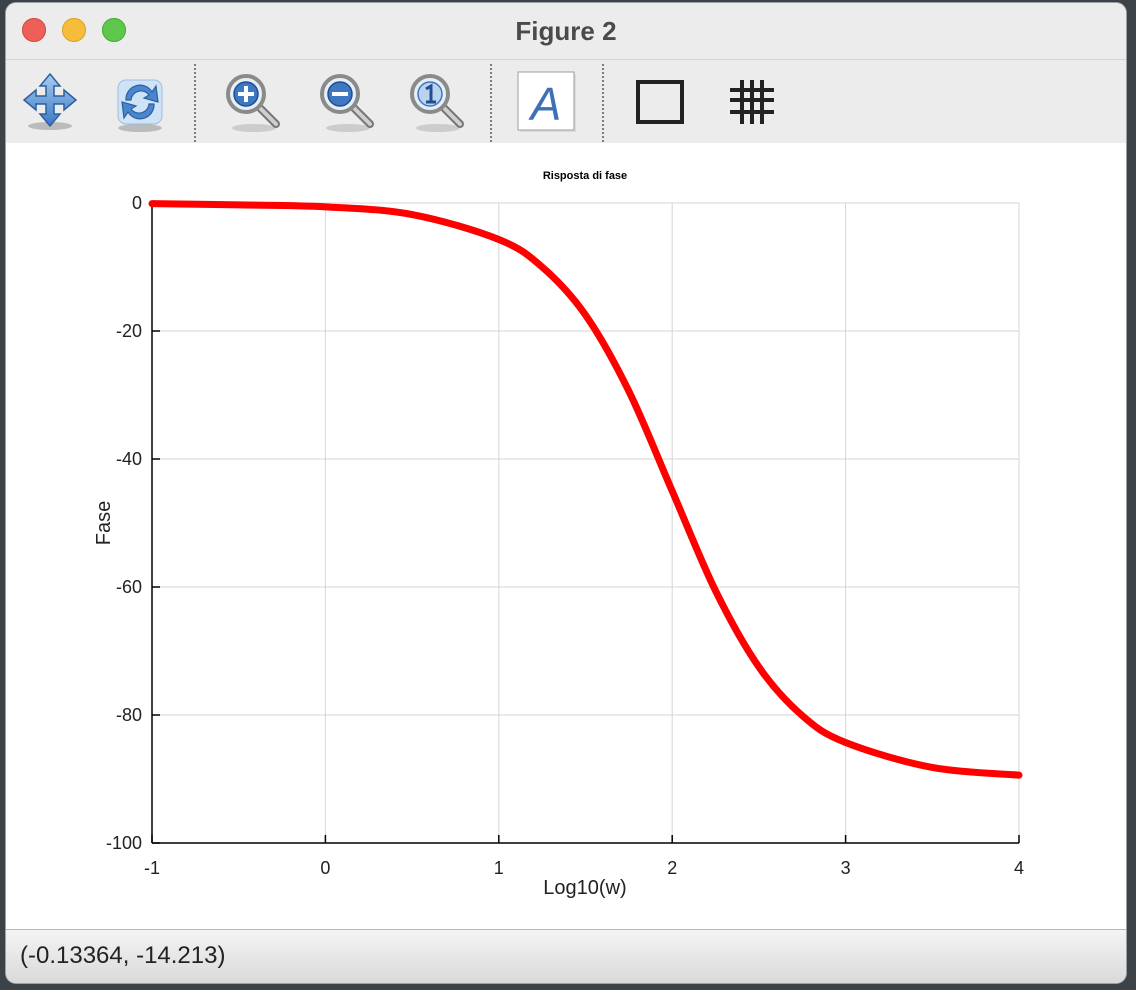  Describe the element at coordinates (124, 843) in the screenshot. I see `y-tick-label: -100` at that location.